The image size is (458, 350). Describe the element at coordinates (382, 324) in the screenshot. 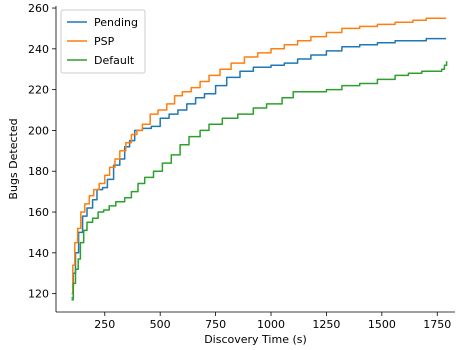

I see `x-tick-label: 1500` at that location.